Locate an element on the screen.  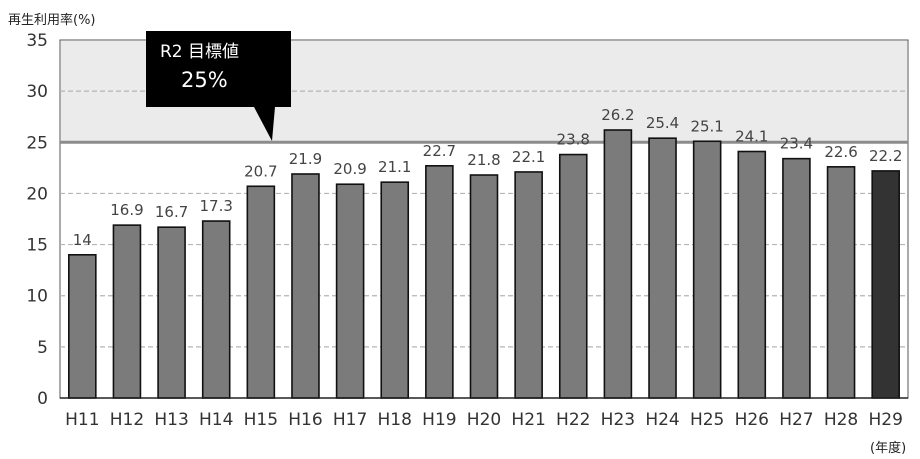
bar-H22 is located at coordinates (573, 276).